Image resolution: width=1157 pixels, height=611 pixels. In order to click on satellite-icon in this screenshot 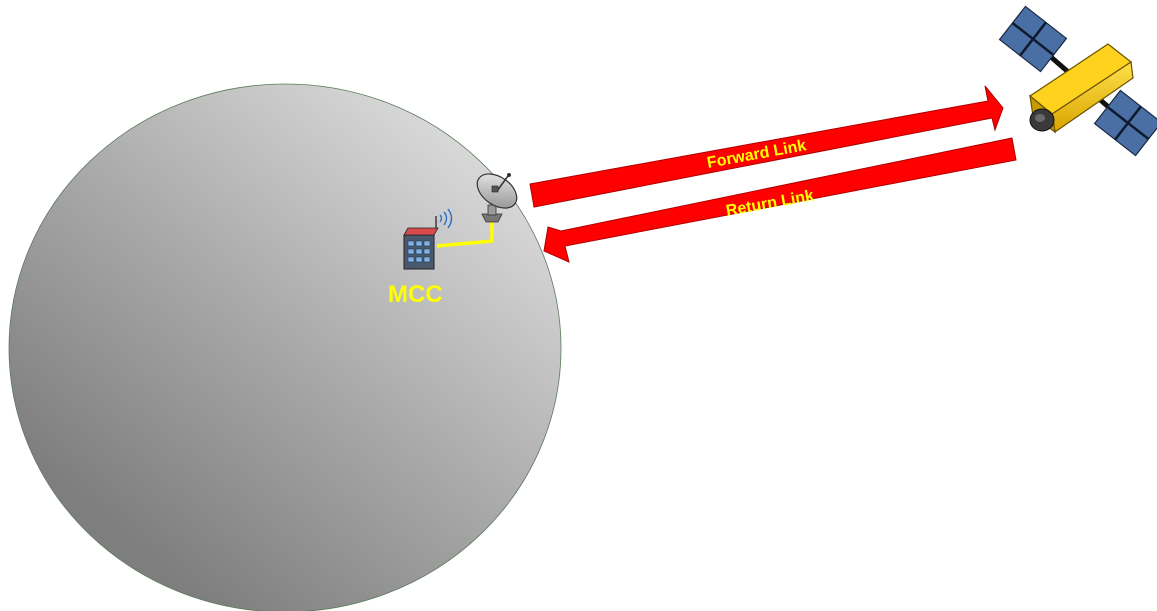, I will do `click(1077, 81)`.